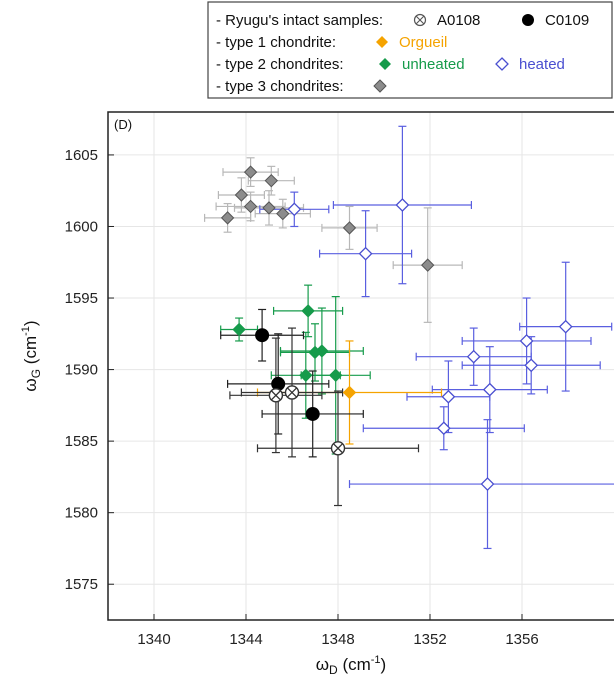  What do you see at coordinates (521, 639) in the screenshot?
I see `x-tick-label: 1356` at bounding box center [521, 639].